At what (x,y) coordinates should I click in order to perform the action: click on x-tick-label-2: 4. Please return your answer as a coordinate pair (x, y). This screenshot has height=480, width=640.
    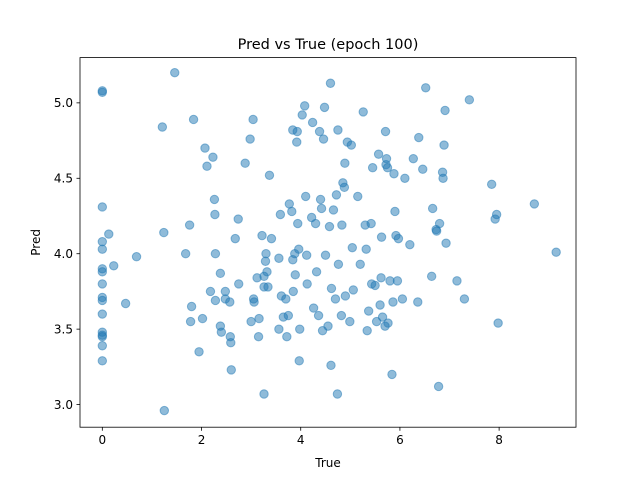
    Looking at the image, I should click on (301, 440).